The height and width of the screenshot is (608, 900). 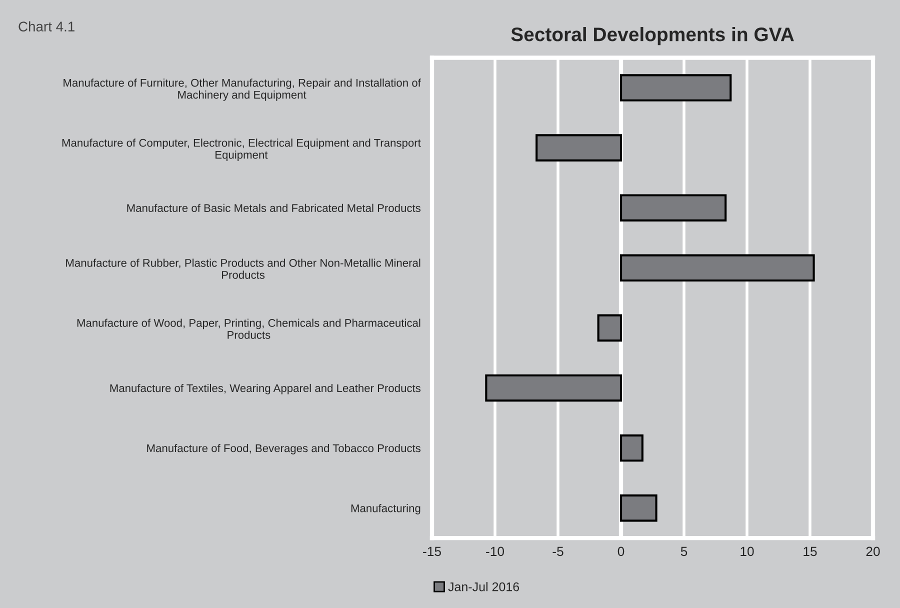 What do you see at coordinates (242, 89) in the screenshot?
I see `y-tick-label: Manufacture of Furniture, Other Manufacturing, Repair and Installation of Machinery and Equipment` at bounding box center [242, 89].